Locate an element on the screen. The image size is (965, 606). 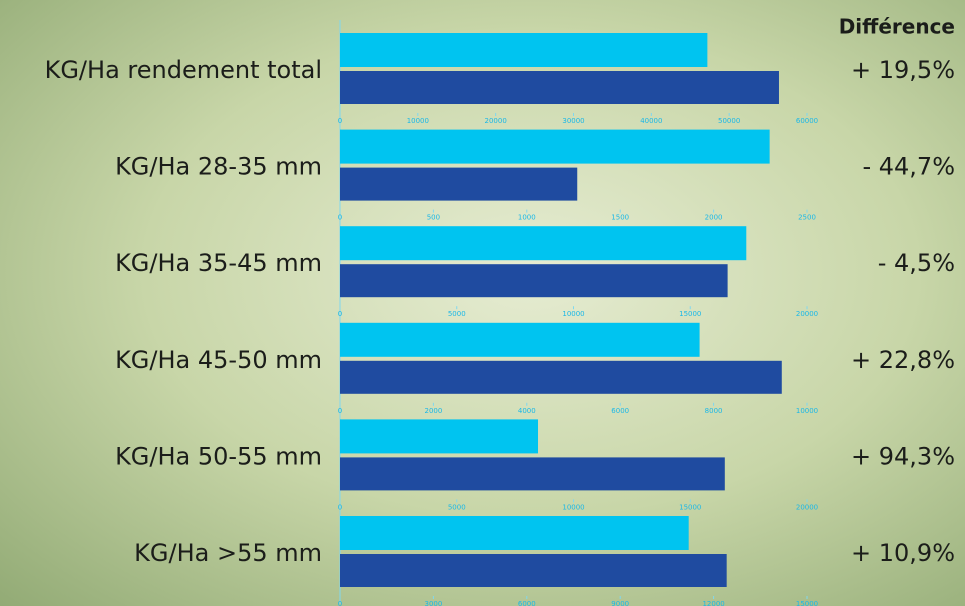
difference-label: + 94,3% is located at coordinates (903, 456).